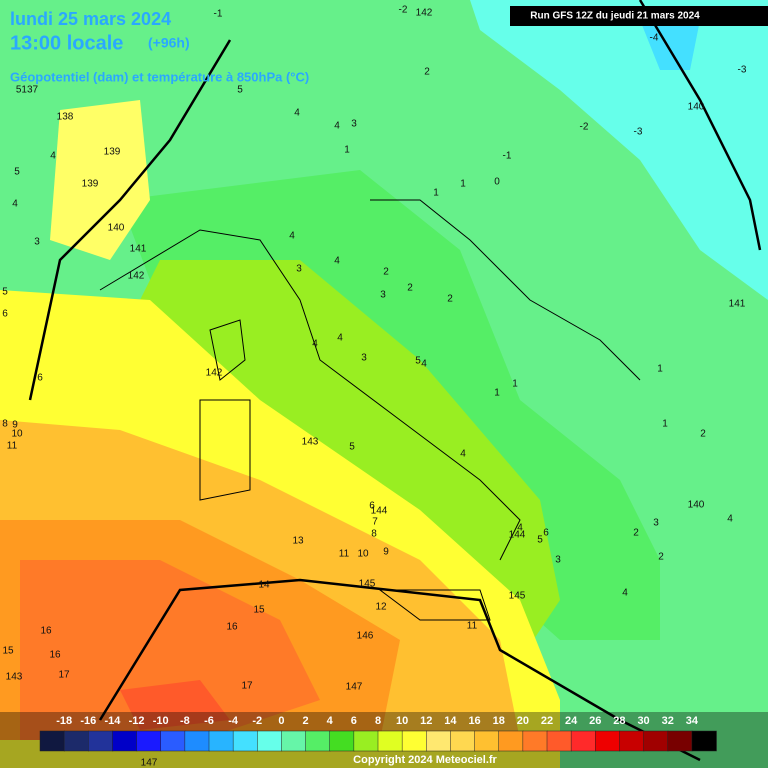  I want to click on copyright: Copyright 2024 Meteociel.fr, so click(425, 760).